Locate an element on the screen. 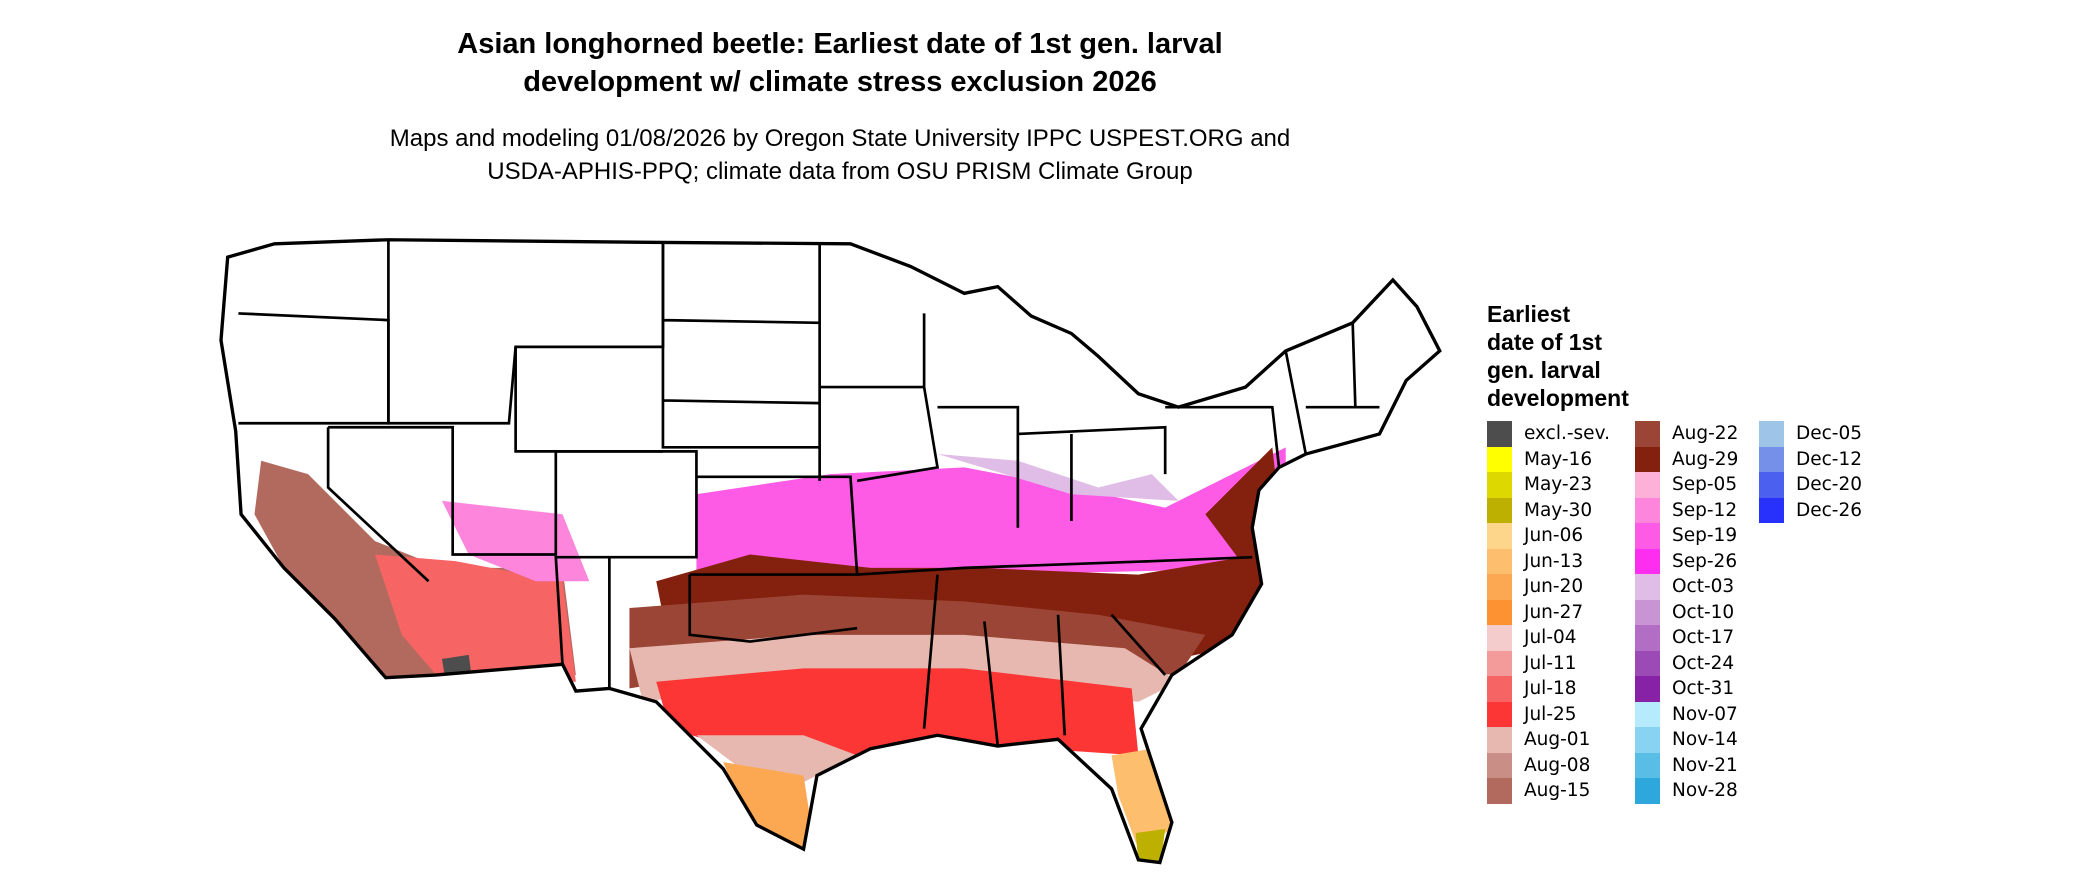 Image resolution: width=2100 pixels, height=892 pixels. zone-excl is located at coordinates (456, 665).